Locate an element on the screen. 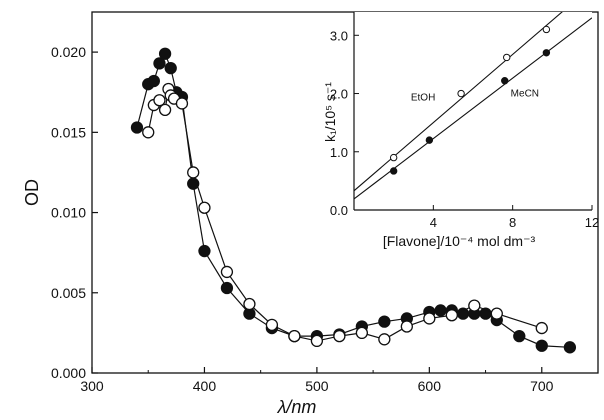  inset-y-tick-label: 0.0 is located at coordinates (339, 210).